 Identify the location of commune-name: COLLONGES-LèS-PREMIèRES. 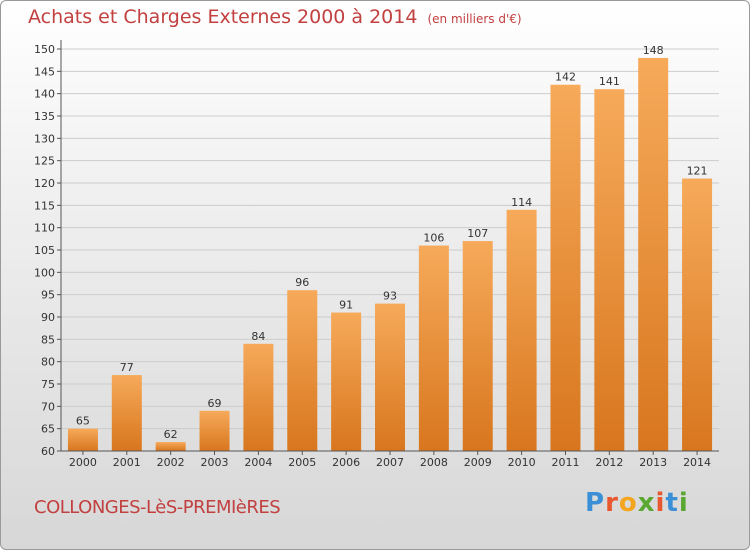
(157, 507).